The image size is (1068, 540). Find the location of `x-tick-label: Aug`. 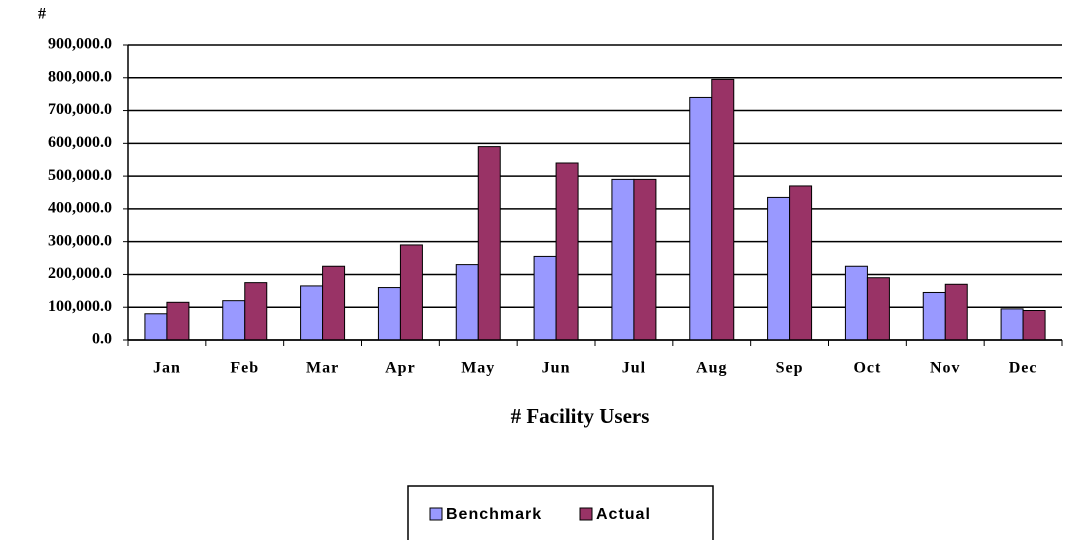

x-tick-label: Aug is located at coordinates (711, 368).